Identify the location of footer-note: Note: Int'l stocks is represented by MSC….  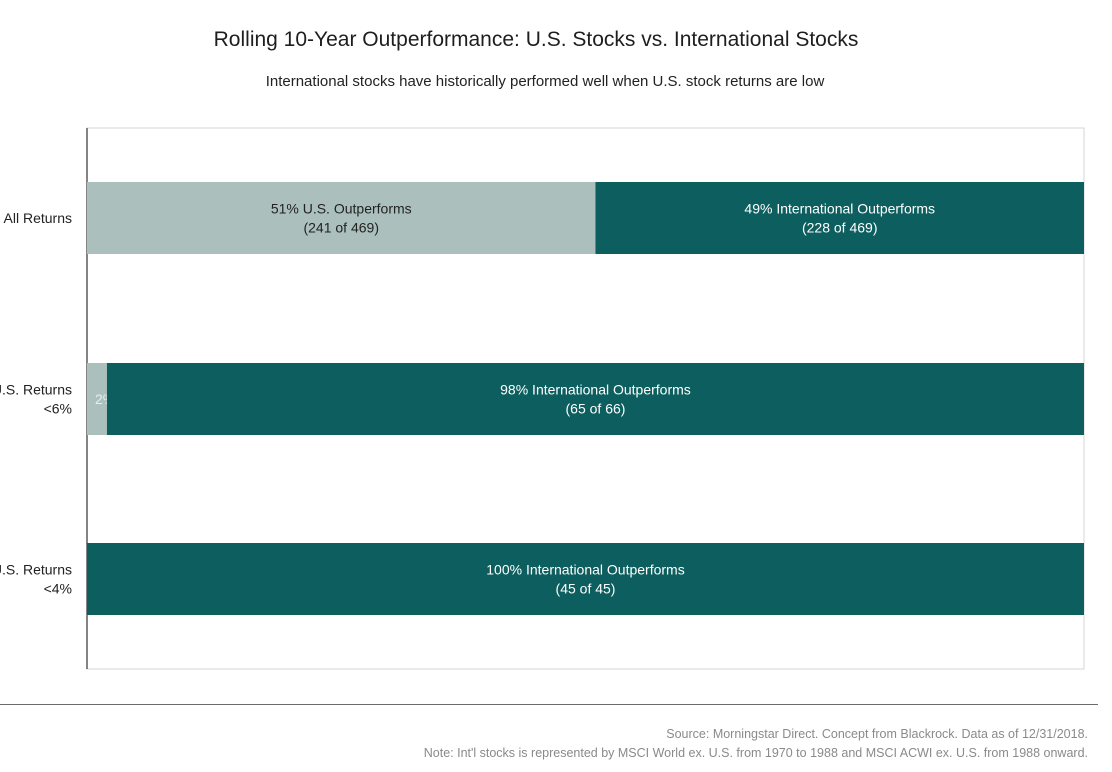
(755, 753).